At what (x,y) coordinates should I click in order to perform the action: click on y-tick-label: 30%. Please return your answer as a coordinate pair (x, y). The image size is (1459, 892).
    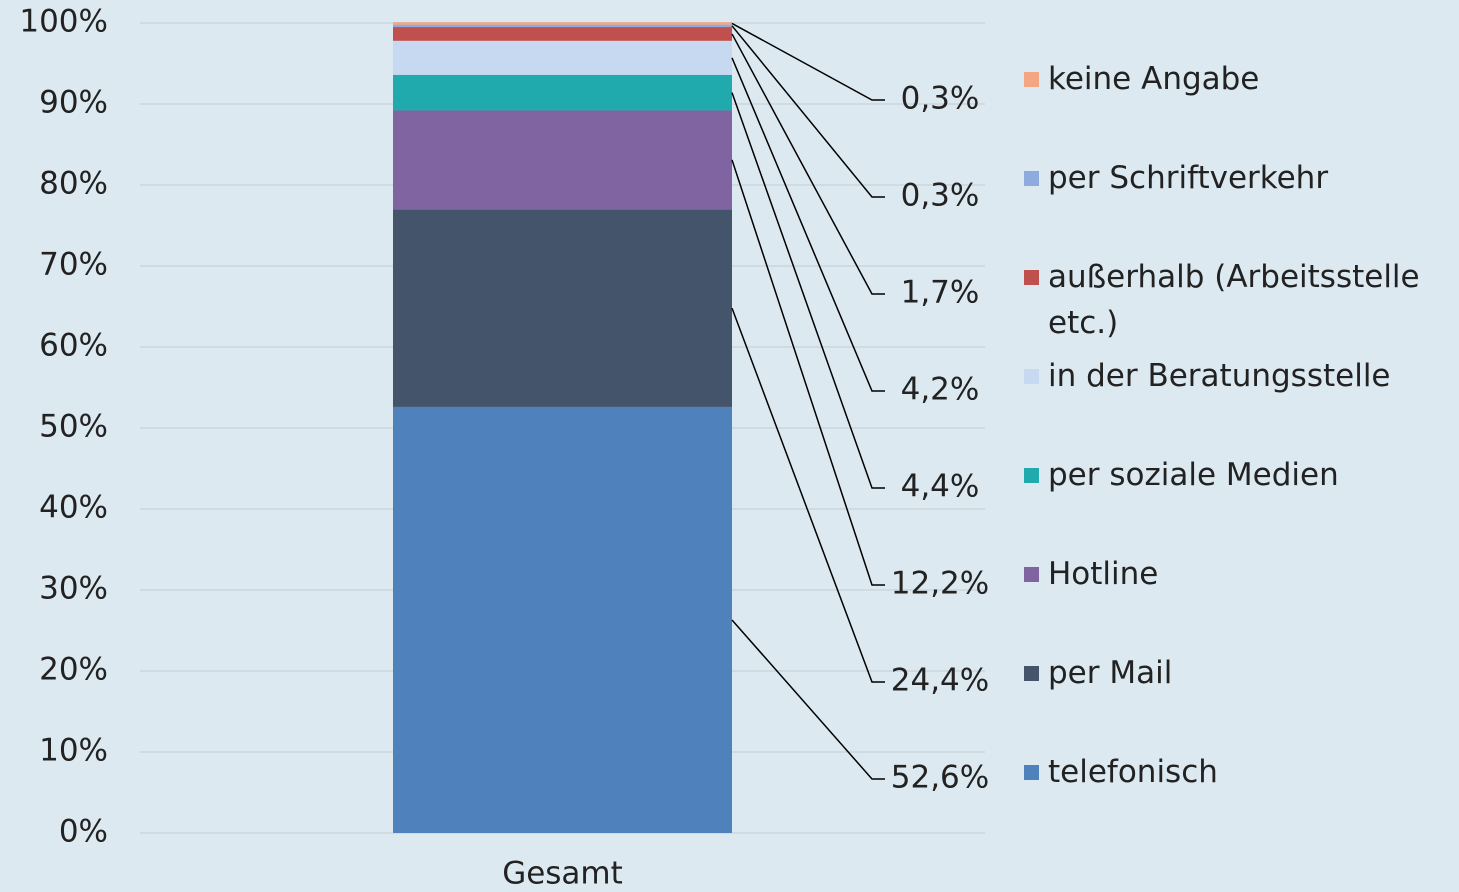
    Looking at the image, I should click on (73, 589).